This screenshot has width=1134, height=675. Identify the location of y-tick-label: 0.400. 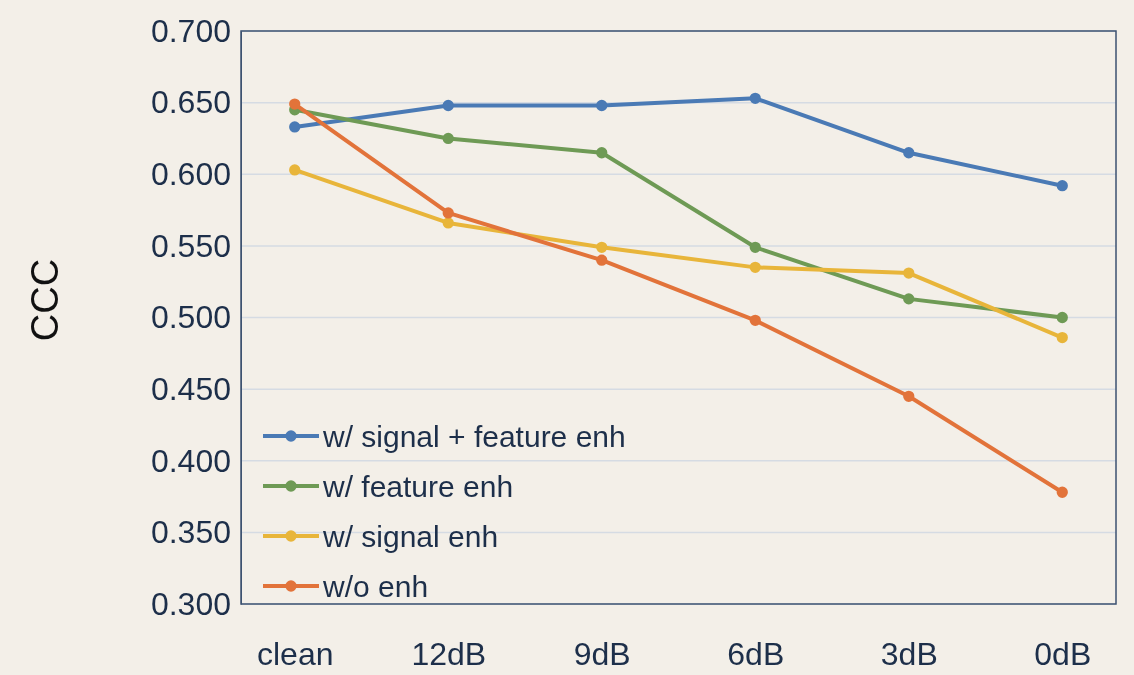
(190, 460).